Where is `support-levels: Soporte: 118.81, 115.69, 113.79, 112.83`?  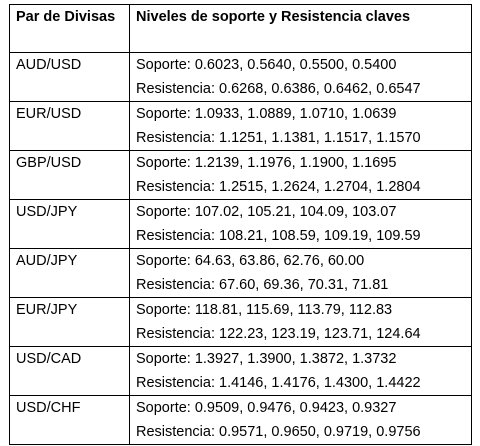 support-levels: Soporte: 118.81, 115.69, 113.79, 112.83 is located at coordinates (264, 310).